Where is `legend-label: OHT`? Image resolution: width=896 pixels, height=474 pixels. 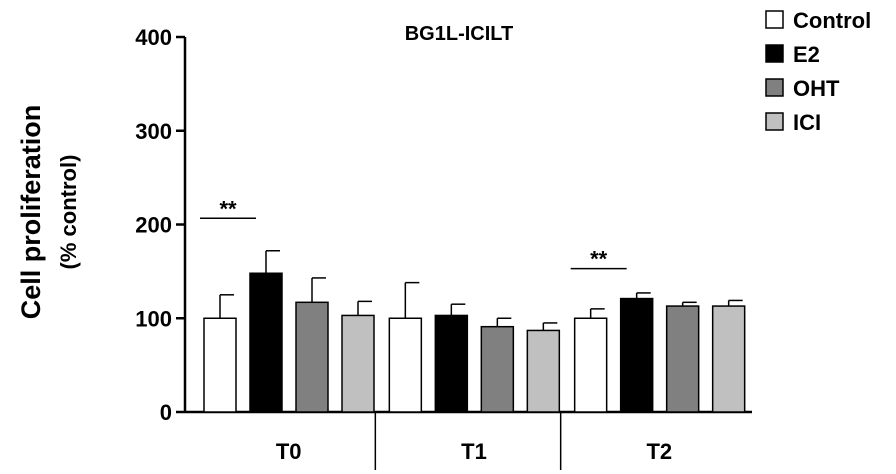
legend-label: OHT is located at coordinates (816, 88).